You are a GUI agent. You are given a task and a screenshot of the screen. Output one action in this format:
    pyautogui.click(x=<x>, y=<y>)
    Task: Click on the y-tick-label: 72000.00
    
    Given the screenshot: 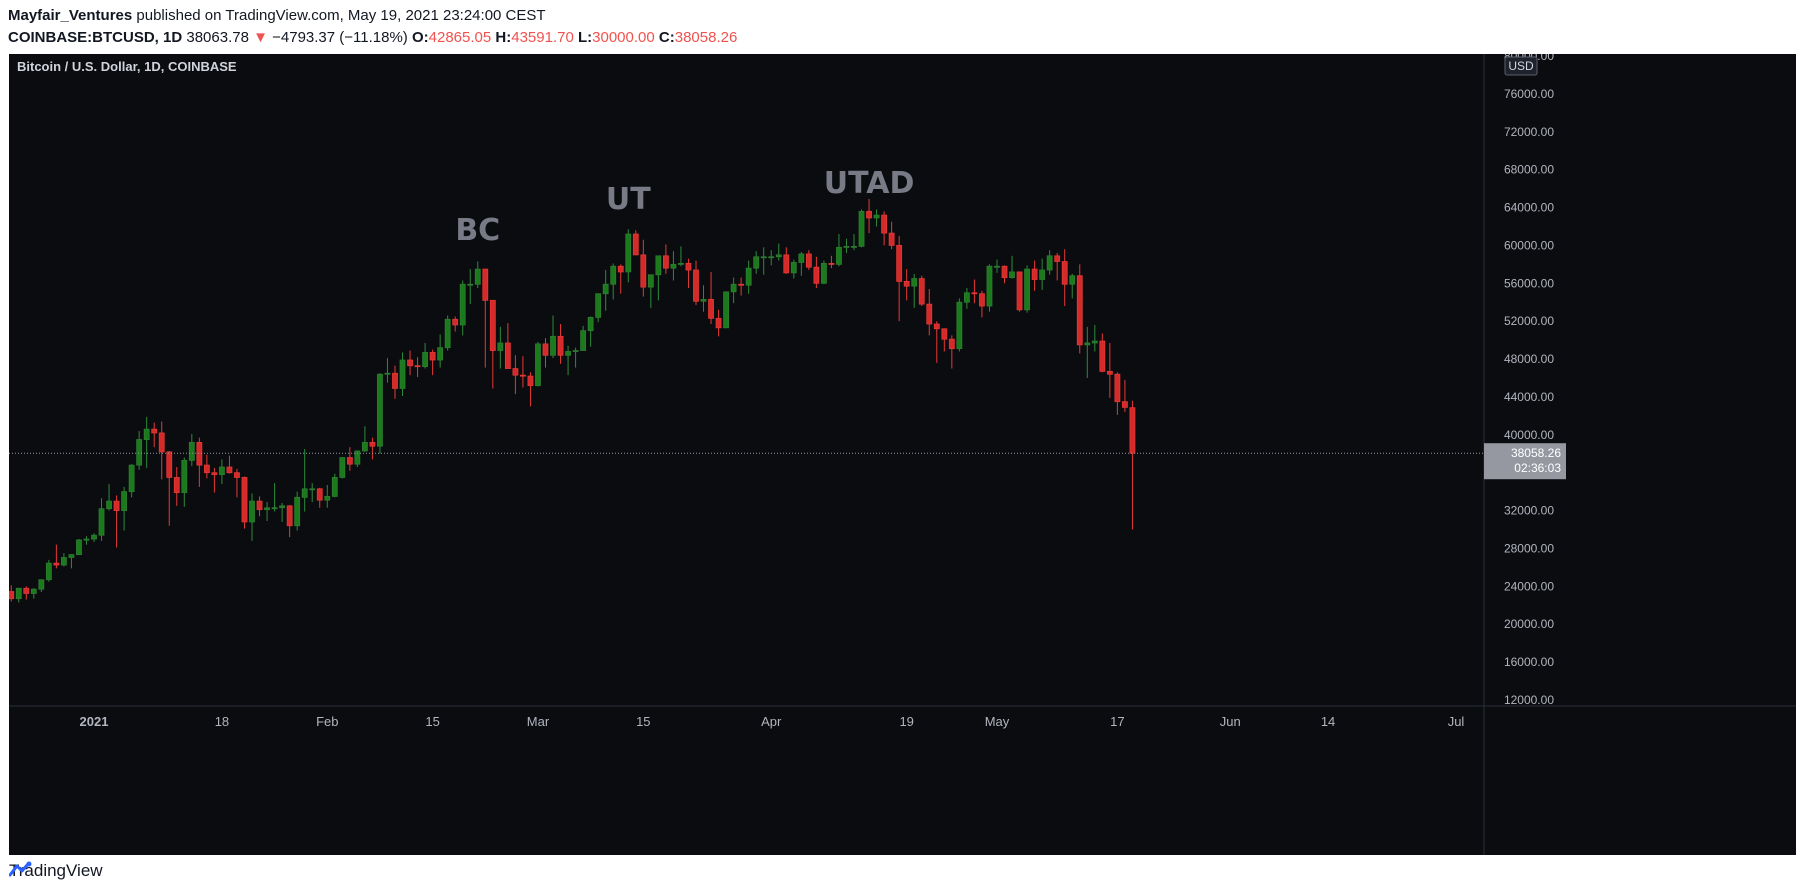 What is the action you would take?
    pyautogui.click(x=1529, y=132)
    